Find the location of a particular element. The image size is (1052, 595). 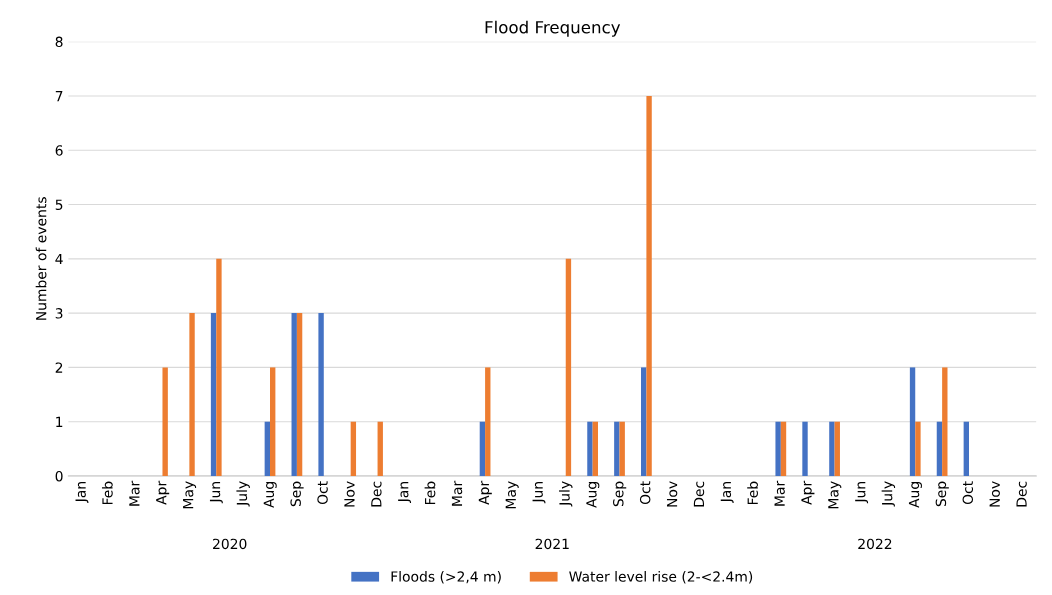

y-tick-label: 4 is located at coordinates (59, 259).